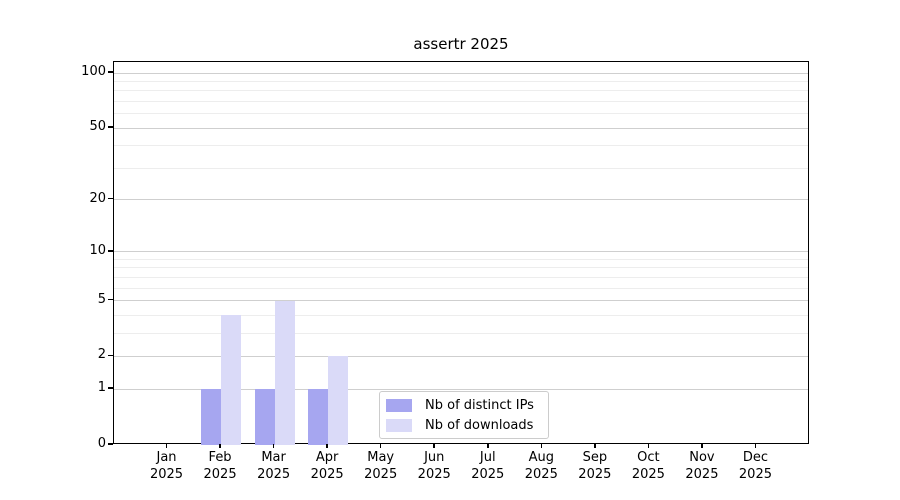  I want to click on legend-swatch-distinct-ips, so click(399, 405).